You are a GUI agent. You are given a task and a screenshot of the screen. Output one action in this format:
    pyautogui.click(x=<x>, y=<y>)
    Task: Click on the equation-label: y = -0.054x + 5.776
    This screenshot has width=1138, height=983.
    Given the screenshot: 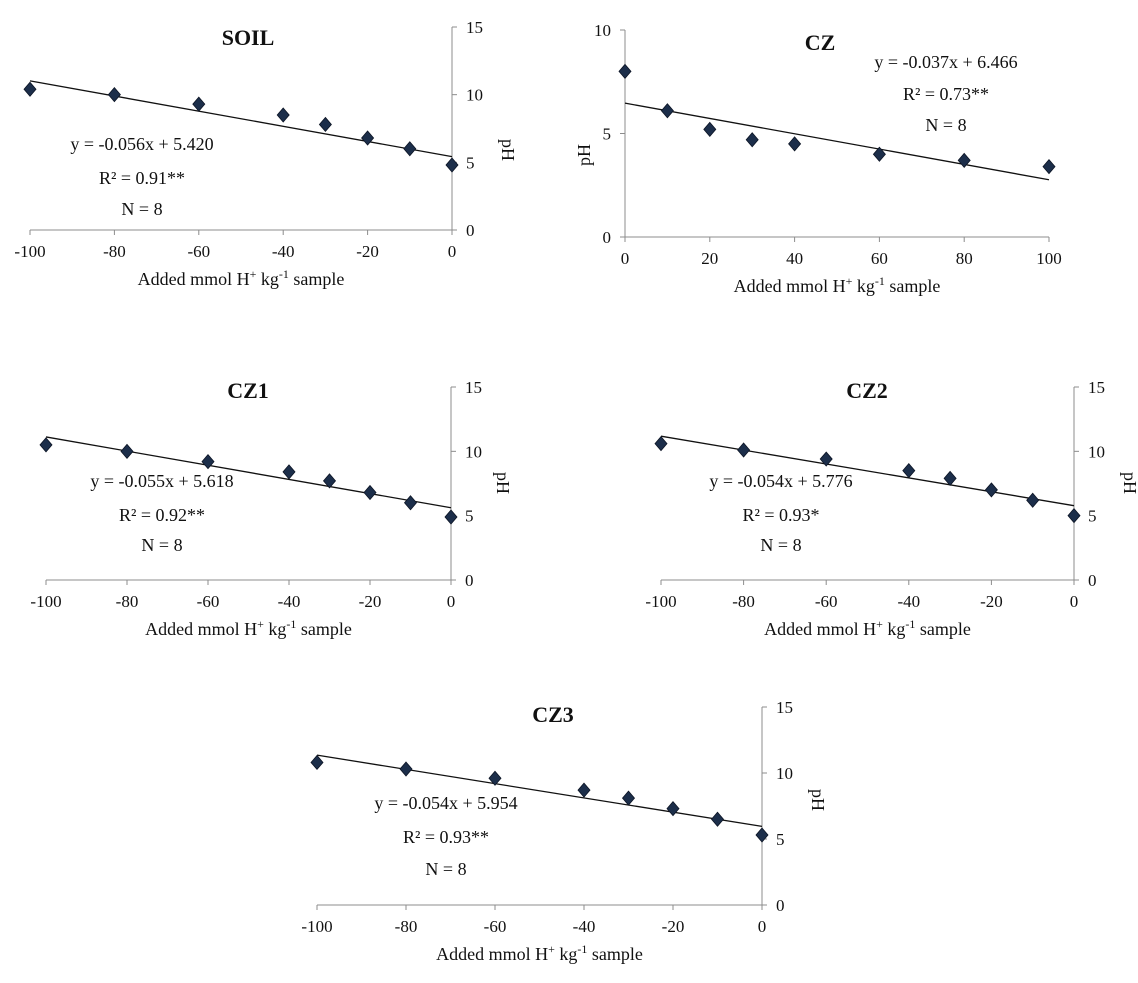 What is the action you would take?
    pyautogui.click(x=780, y=481)
    